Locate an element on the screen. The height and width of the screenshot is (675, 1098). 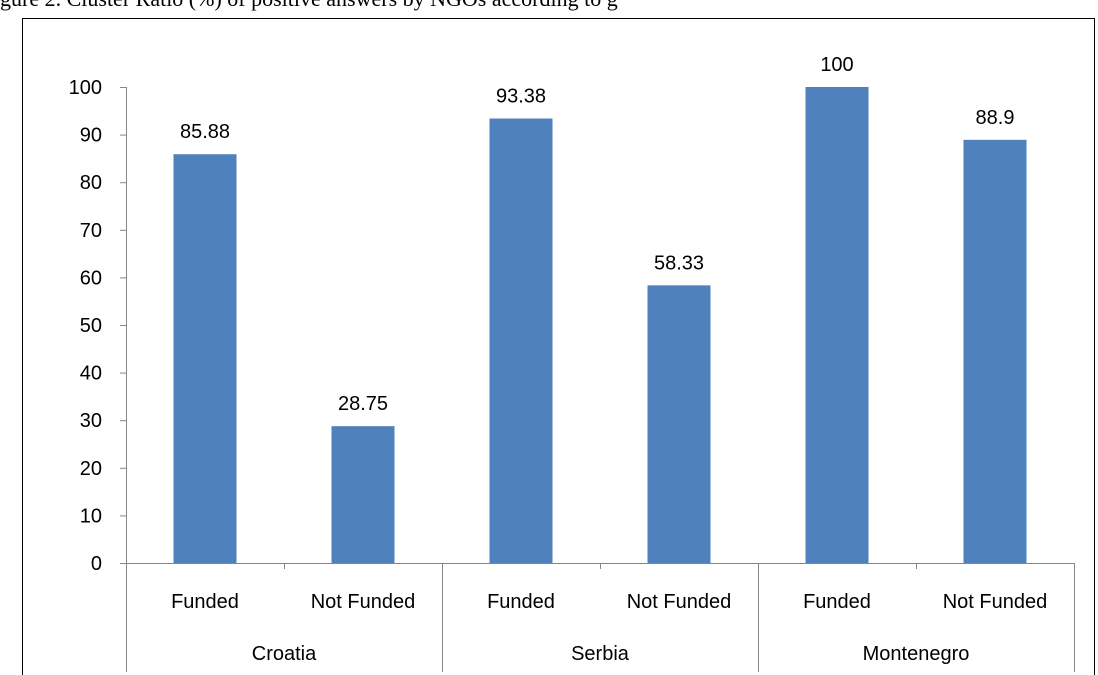
group-label: Croatia is located at coordinates (284, 654).